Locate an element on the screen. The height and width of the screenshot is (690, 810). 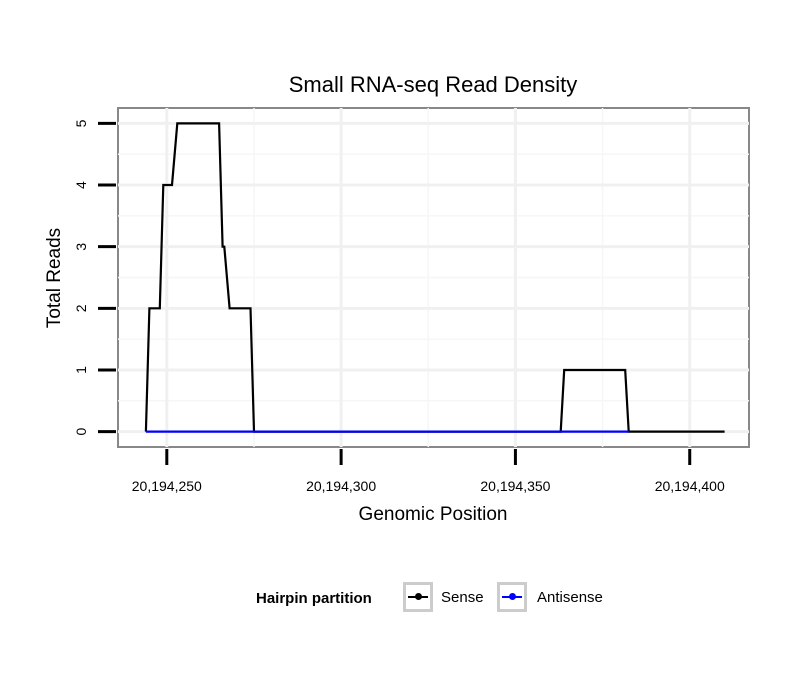
y-tick-label: 2 is located at coordinates (81, 308).